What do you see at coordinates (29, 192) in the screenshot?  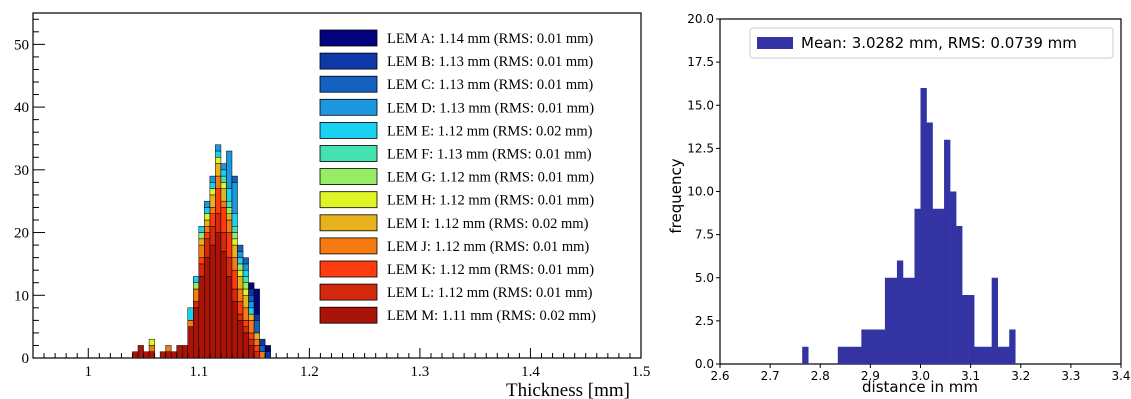 I see `left-y-ticks: 0 10 20 30 40 50` at bounding box center [29, 192].